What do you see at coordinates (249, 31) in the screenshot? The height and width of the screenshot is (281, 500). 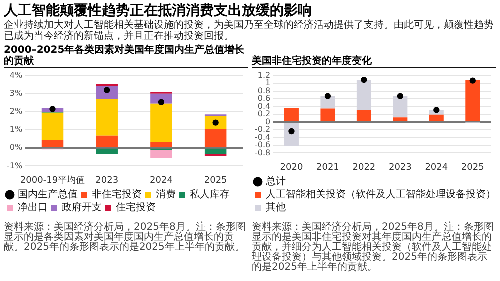 I see `text: 企业持续加大对人工智能相关基础设施的投资，为美国乃至全球的经济活动提供了支持。由此可见，颠覆性趋势已成为当今经济的新锚点，并且正在推动投资回报。` at bounding box center [249, 31].